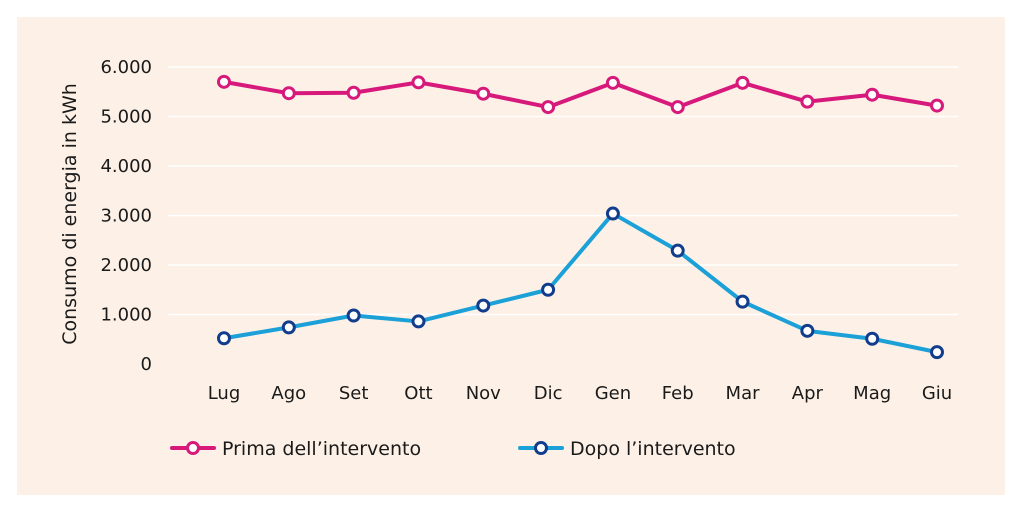 The height and width of the screenshot is (518, 1024). What do you see at coordinates (808, 393) in the screenshot?
I see `x-tick-label: Apr` at bounding box center [808, 393].